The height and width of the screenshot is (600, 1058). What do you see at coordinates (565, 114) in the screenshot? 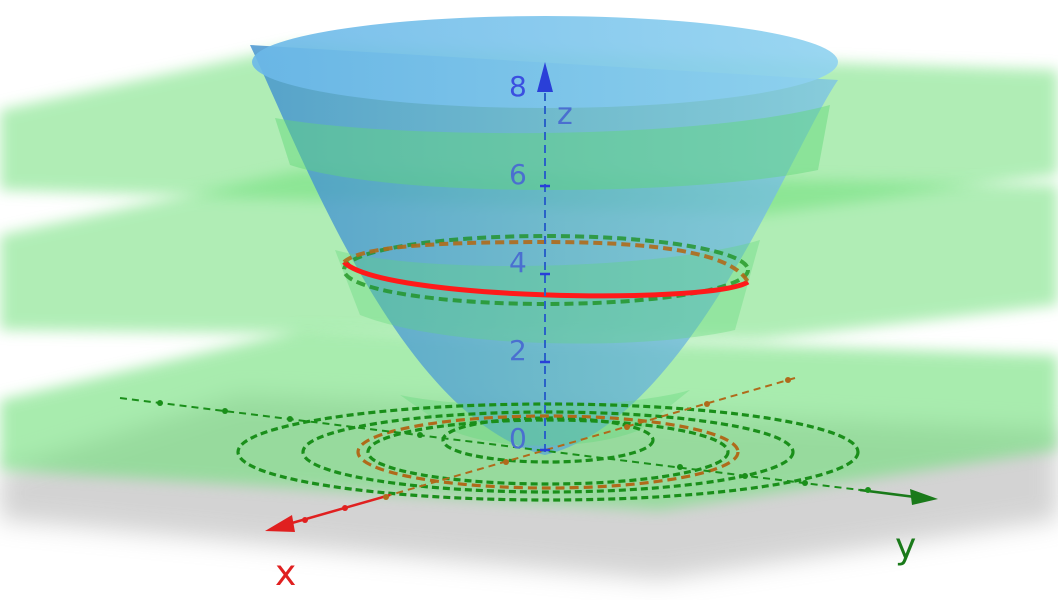
I see `z-axis-label: z` at bounding box center [565, 114].